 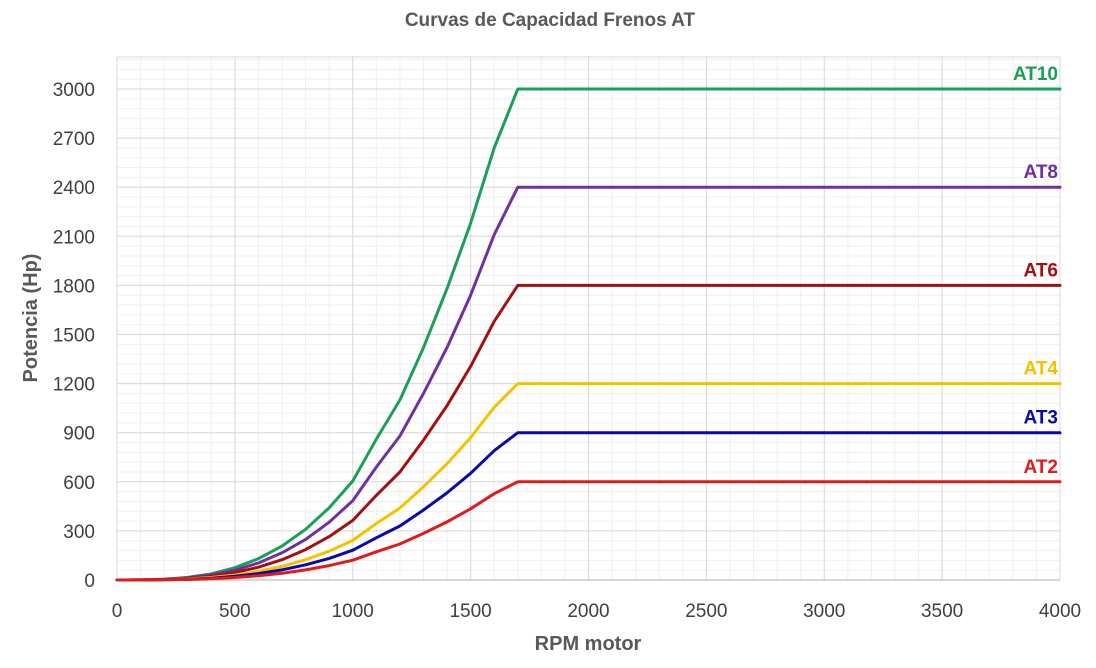 I want to click on y-tick-label: 1800, so click(x=74, y=286).